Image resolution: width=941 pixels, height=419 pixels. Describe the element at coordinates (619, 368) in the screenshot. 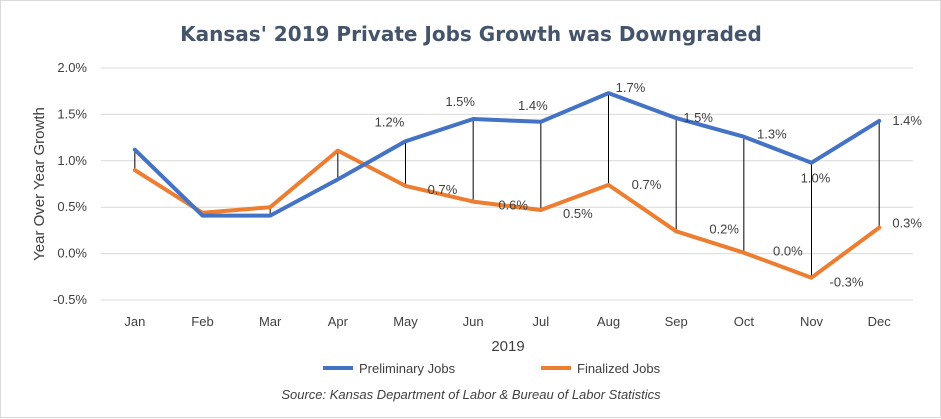

I see `legend-label-finalized: Finalized Jobs` at that location.